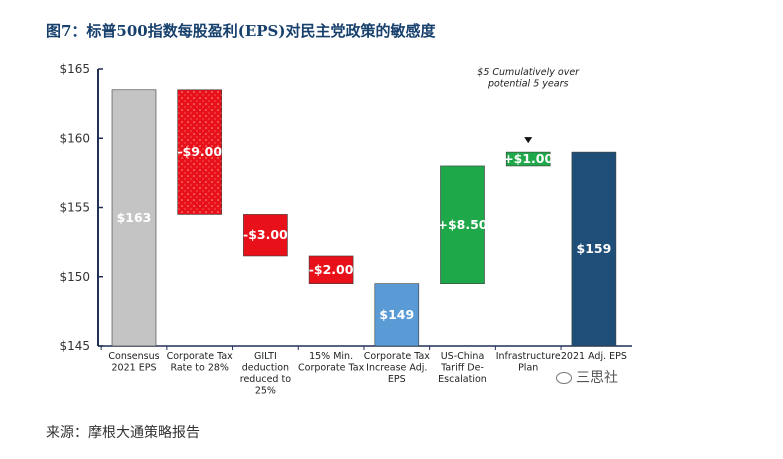 Image resolution: width=783 pixels, height=459 pixels. What do you see at coordinates (597, 378) in the screenshot?
I see `watermark-text: 三思社` at bounding box center [597, 378].